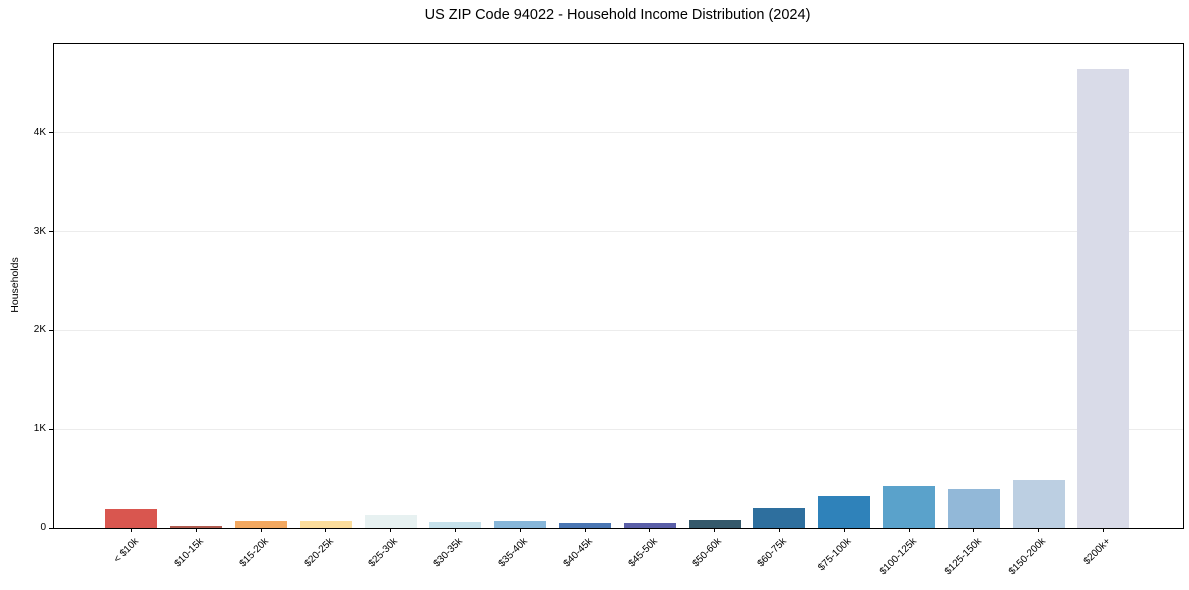  What do you see at coordinates (455, 525) in the screenshot?
I see `bar-30-35k` at bounding box center [455, 525].